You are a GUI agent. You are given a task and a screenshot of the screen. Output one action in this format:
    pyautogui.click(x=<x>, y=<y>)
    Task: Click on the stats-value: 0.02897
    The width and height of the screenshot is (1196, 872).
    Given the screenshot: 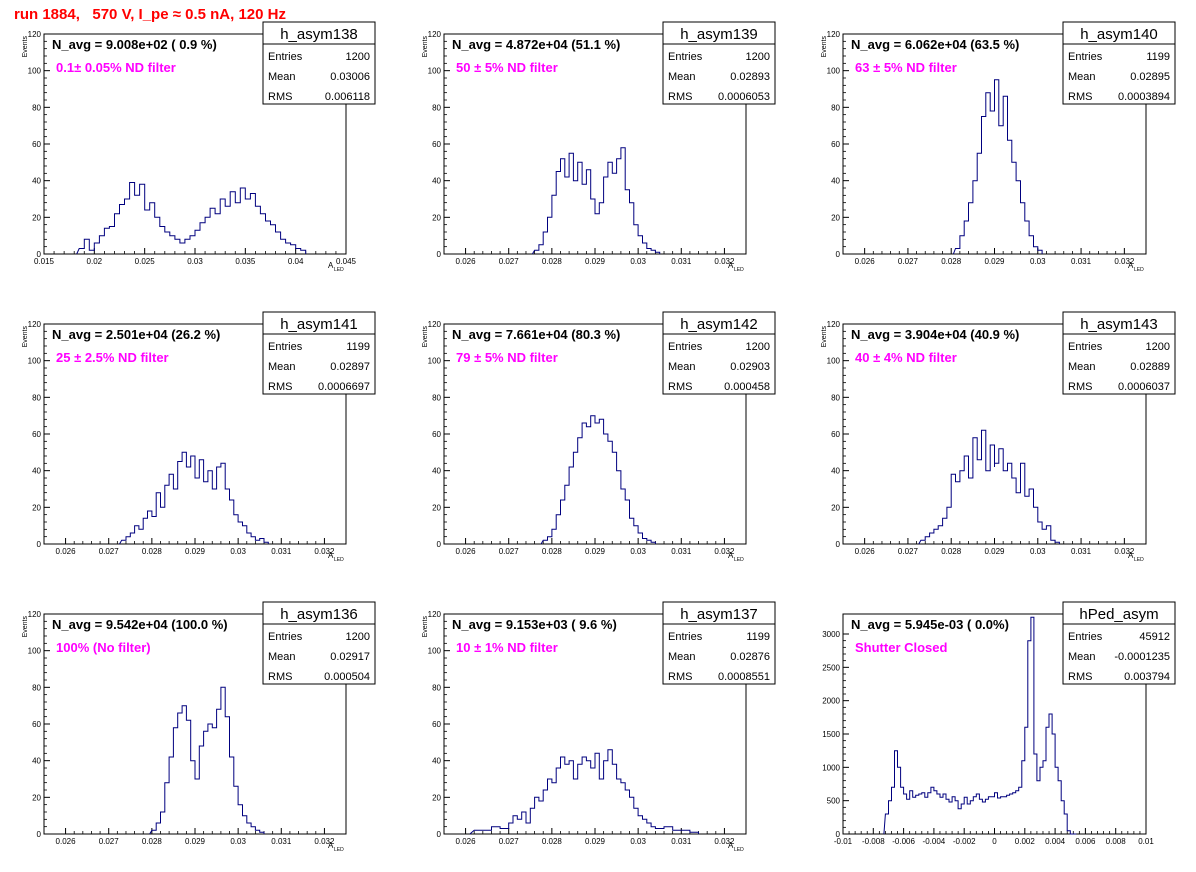 What is the action you would take?
    pyautogui.click(x=350, y=367)
    